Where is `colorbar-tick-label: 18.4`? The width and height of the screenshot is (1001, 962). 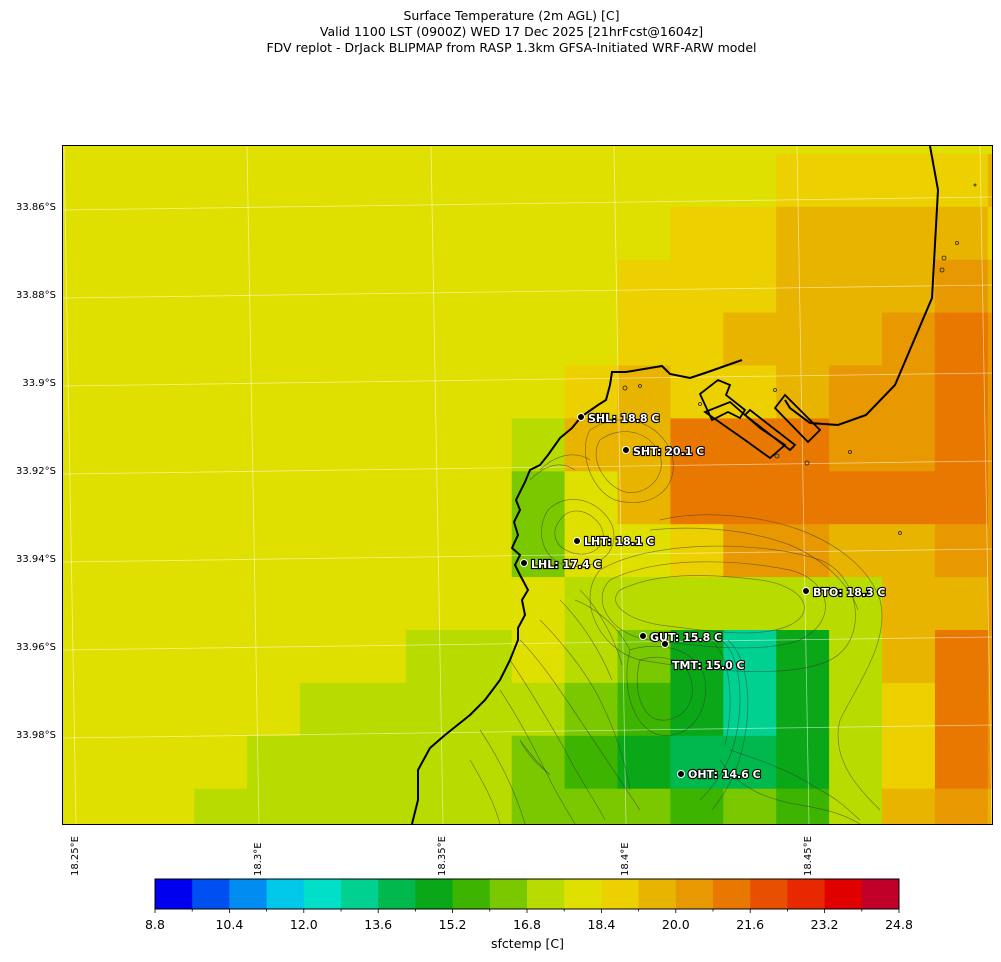
colorbar-tick-label: 18.4 is located at coordinates (601, 924).